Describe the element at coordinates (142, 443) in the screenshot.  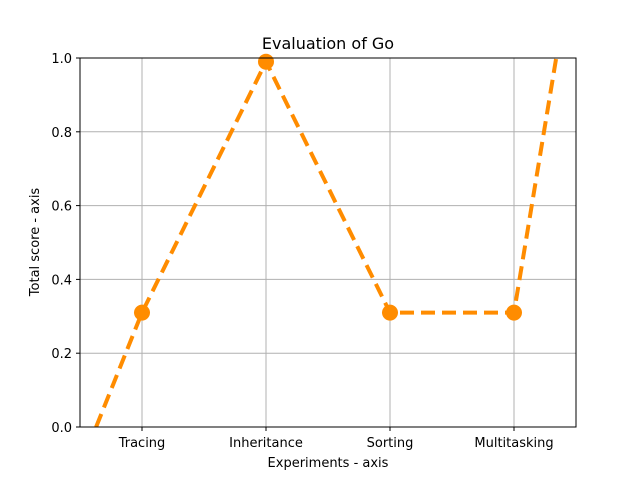
I see `x-tick-label: Tracing` at that location.